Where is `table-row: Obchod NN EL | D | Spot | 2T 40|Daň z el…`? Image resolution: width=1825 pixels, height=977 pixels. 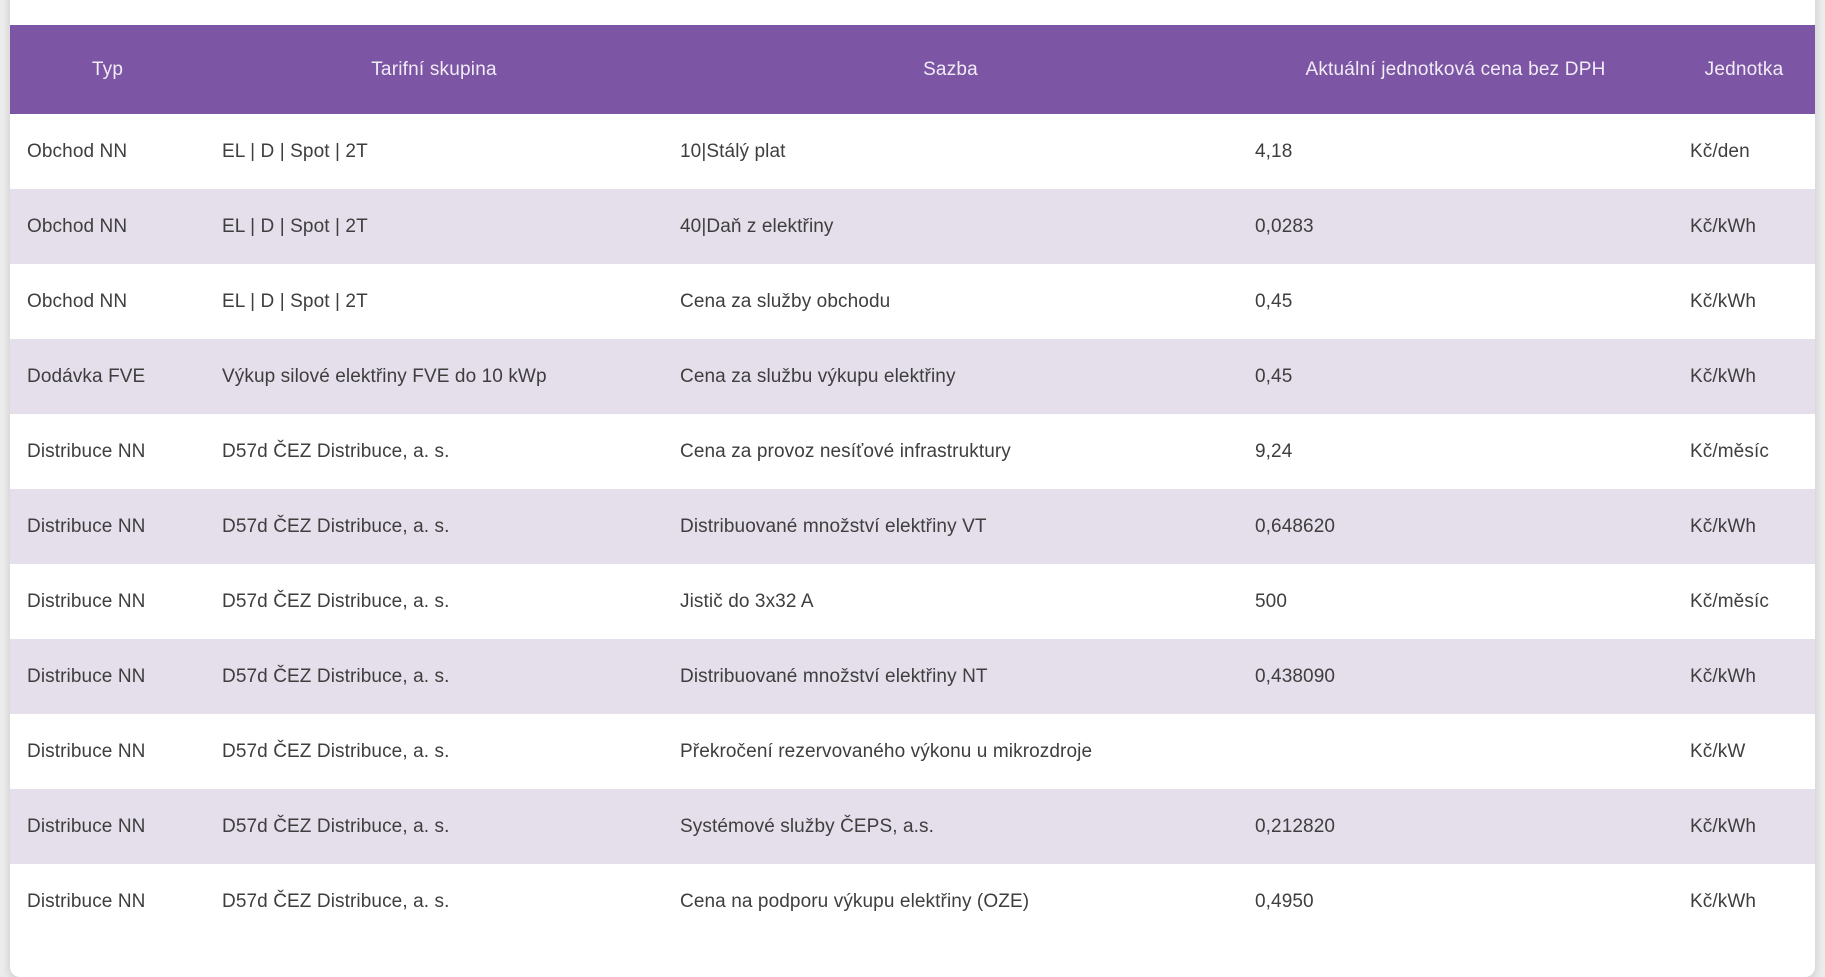 table-row: Obchod NN EL | D | Spot | 2T 40|Daň z el… is located at coordinates (912, 226).